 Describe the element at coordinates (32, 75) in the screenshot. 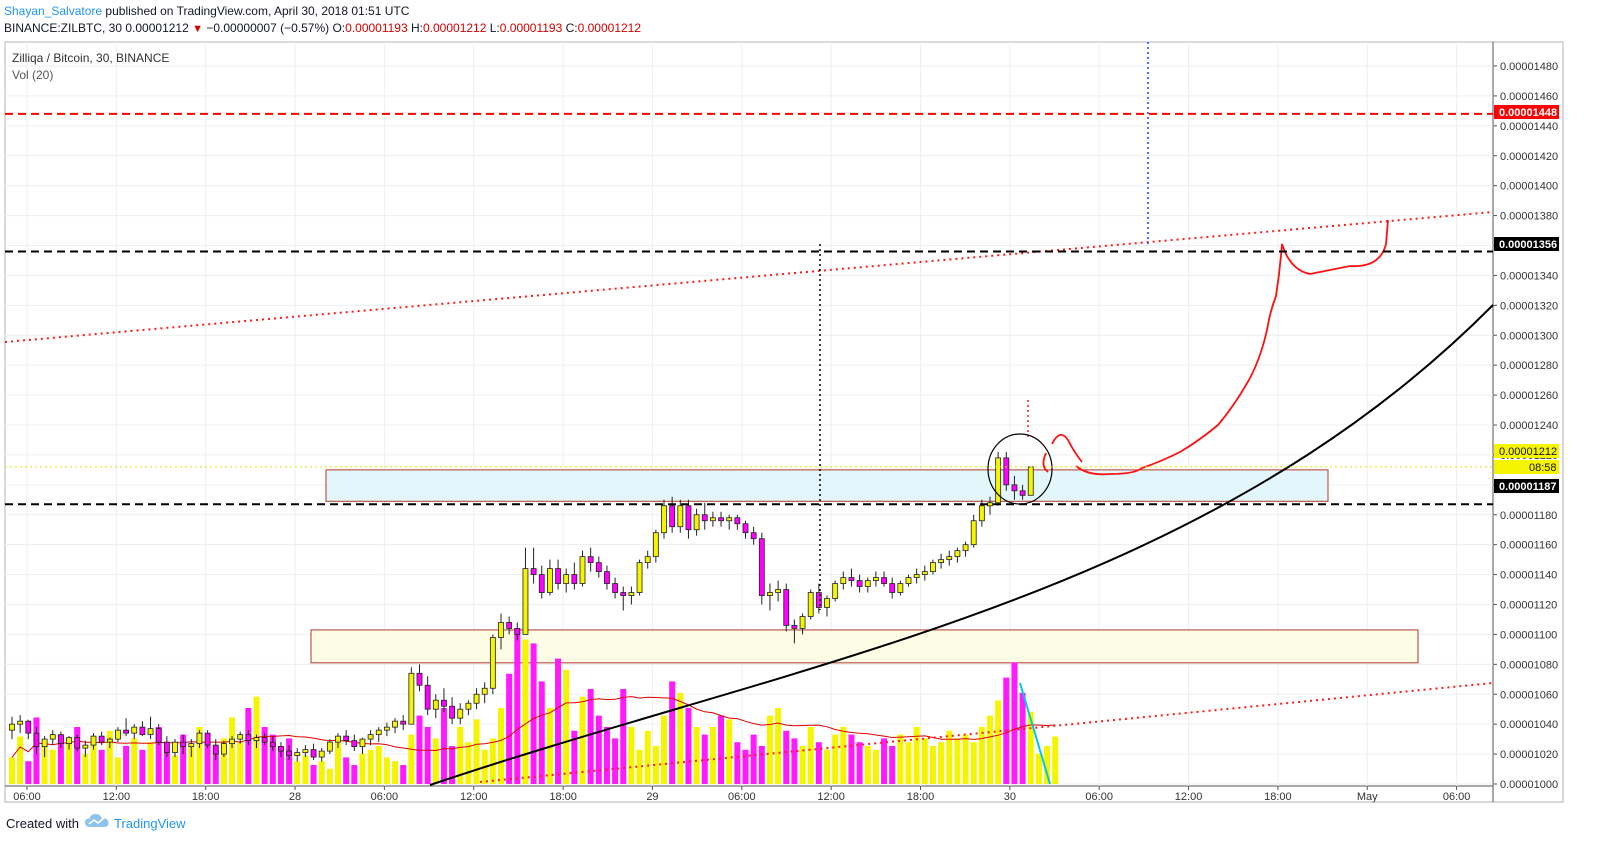

I see `volume-legend: Vol (20)` at that location.